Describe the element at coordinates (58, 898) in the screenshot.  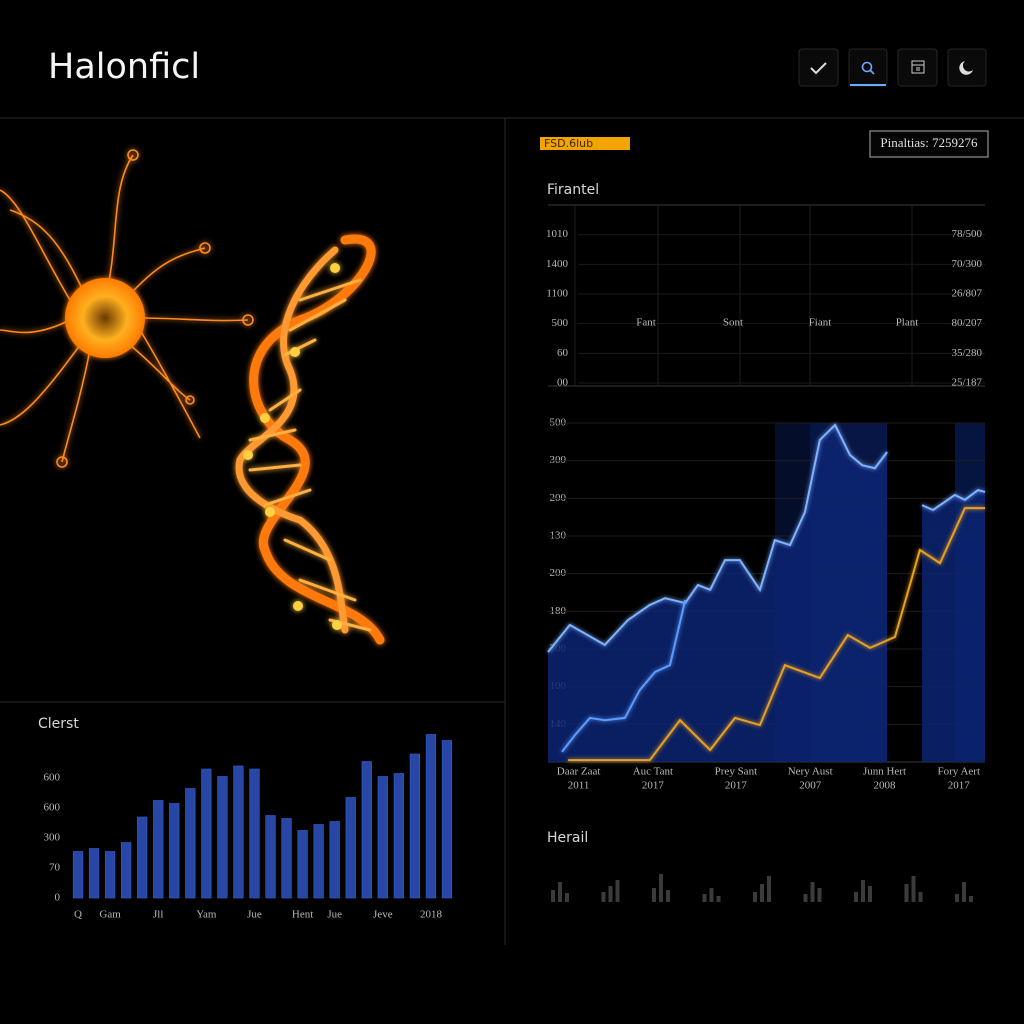
I see `y-tick-label: 0` at that location.